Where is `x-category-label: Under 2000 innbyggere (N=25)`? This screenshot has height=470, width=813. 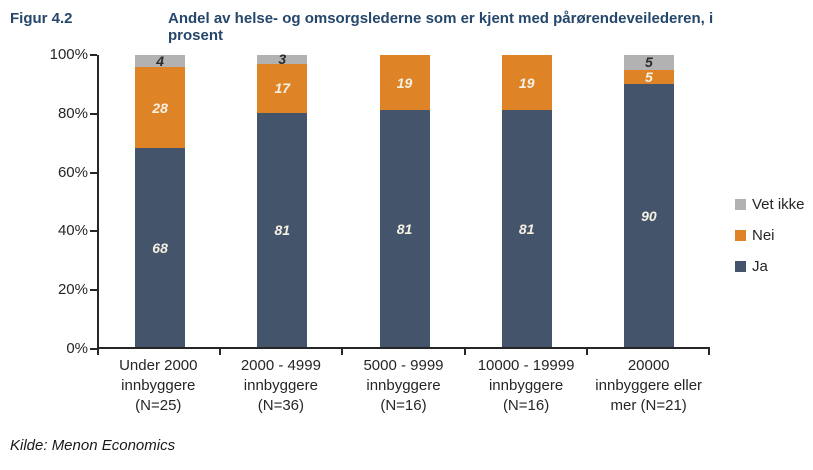
x-category-label: Under 2000 innbyggere (N=25) is located at coordinates (158, 385).